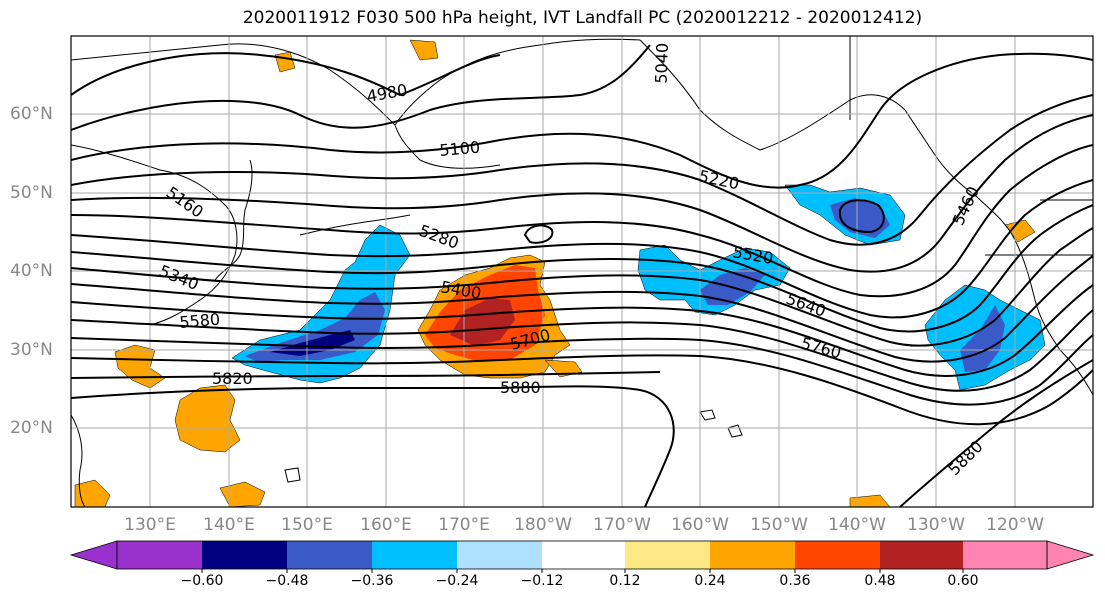 This screenshot has width=1105, height=601. Describe the element at coordinates (232, 378) in the screenshot. I see `contour-label: 5820` at that location.